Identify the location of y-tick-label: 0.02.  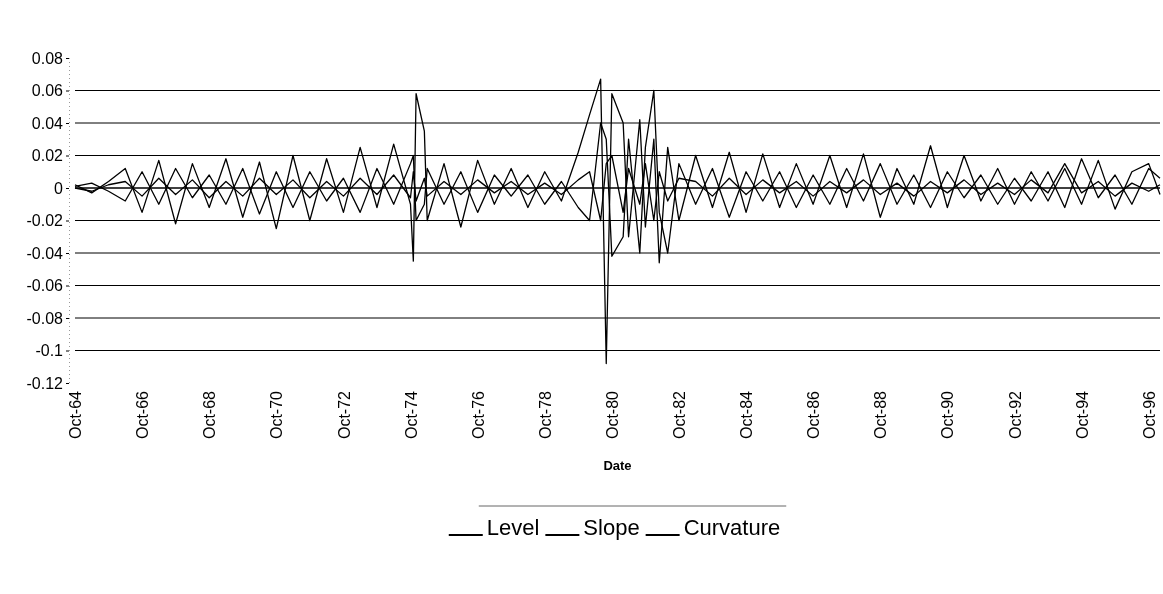
(47, 156).